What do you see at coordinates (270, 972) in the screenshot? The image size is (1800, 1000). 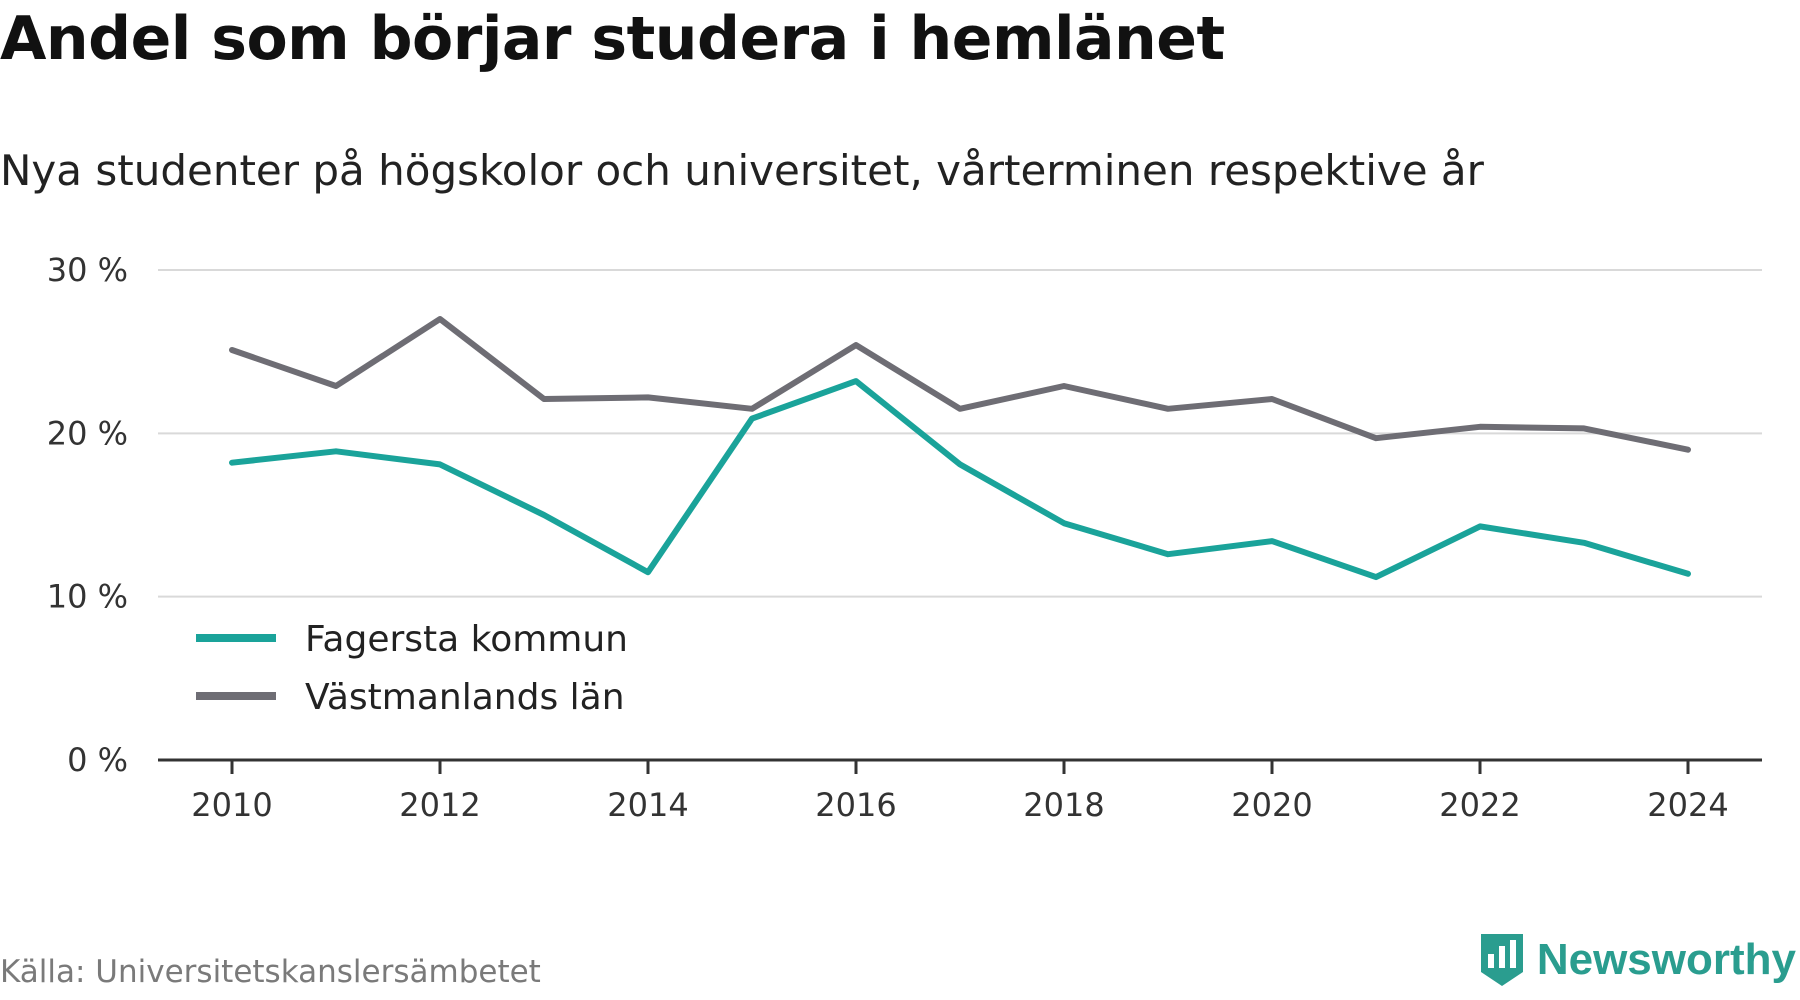 I see `source-note: Källa: Universitetskanslersämbetet` at bounding box center [270, 972].